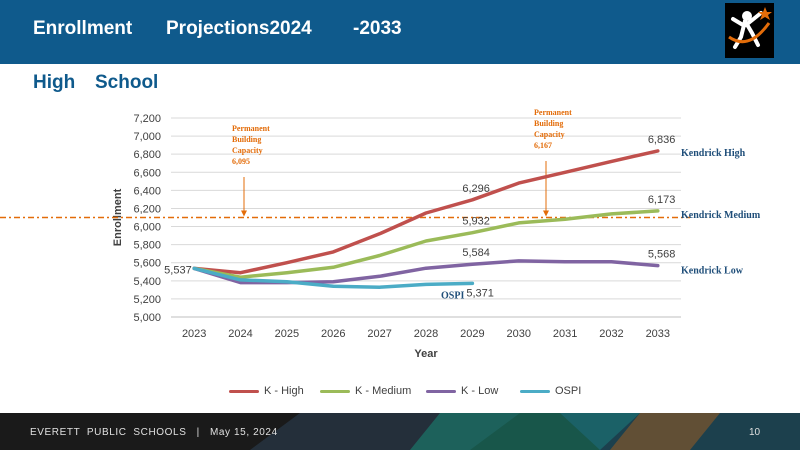 The image size is (800, 450). What do you see at coordinates (749, 30) in the screenshot?
I see `district-logo-icon` at bounding box center [749, 30].